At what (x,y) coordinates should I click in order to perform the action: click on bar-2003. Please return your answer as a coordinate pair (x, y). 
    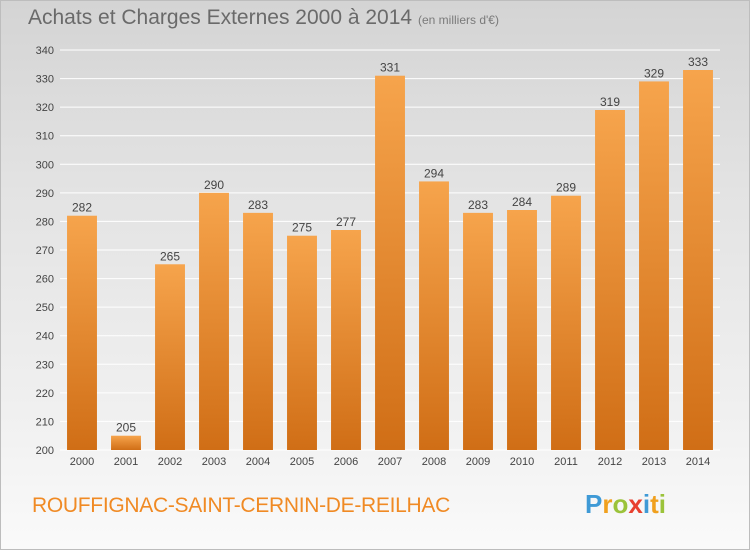
    Looking at the image, I should click on (214, 321).